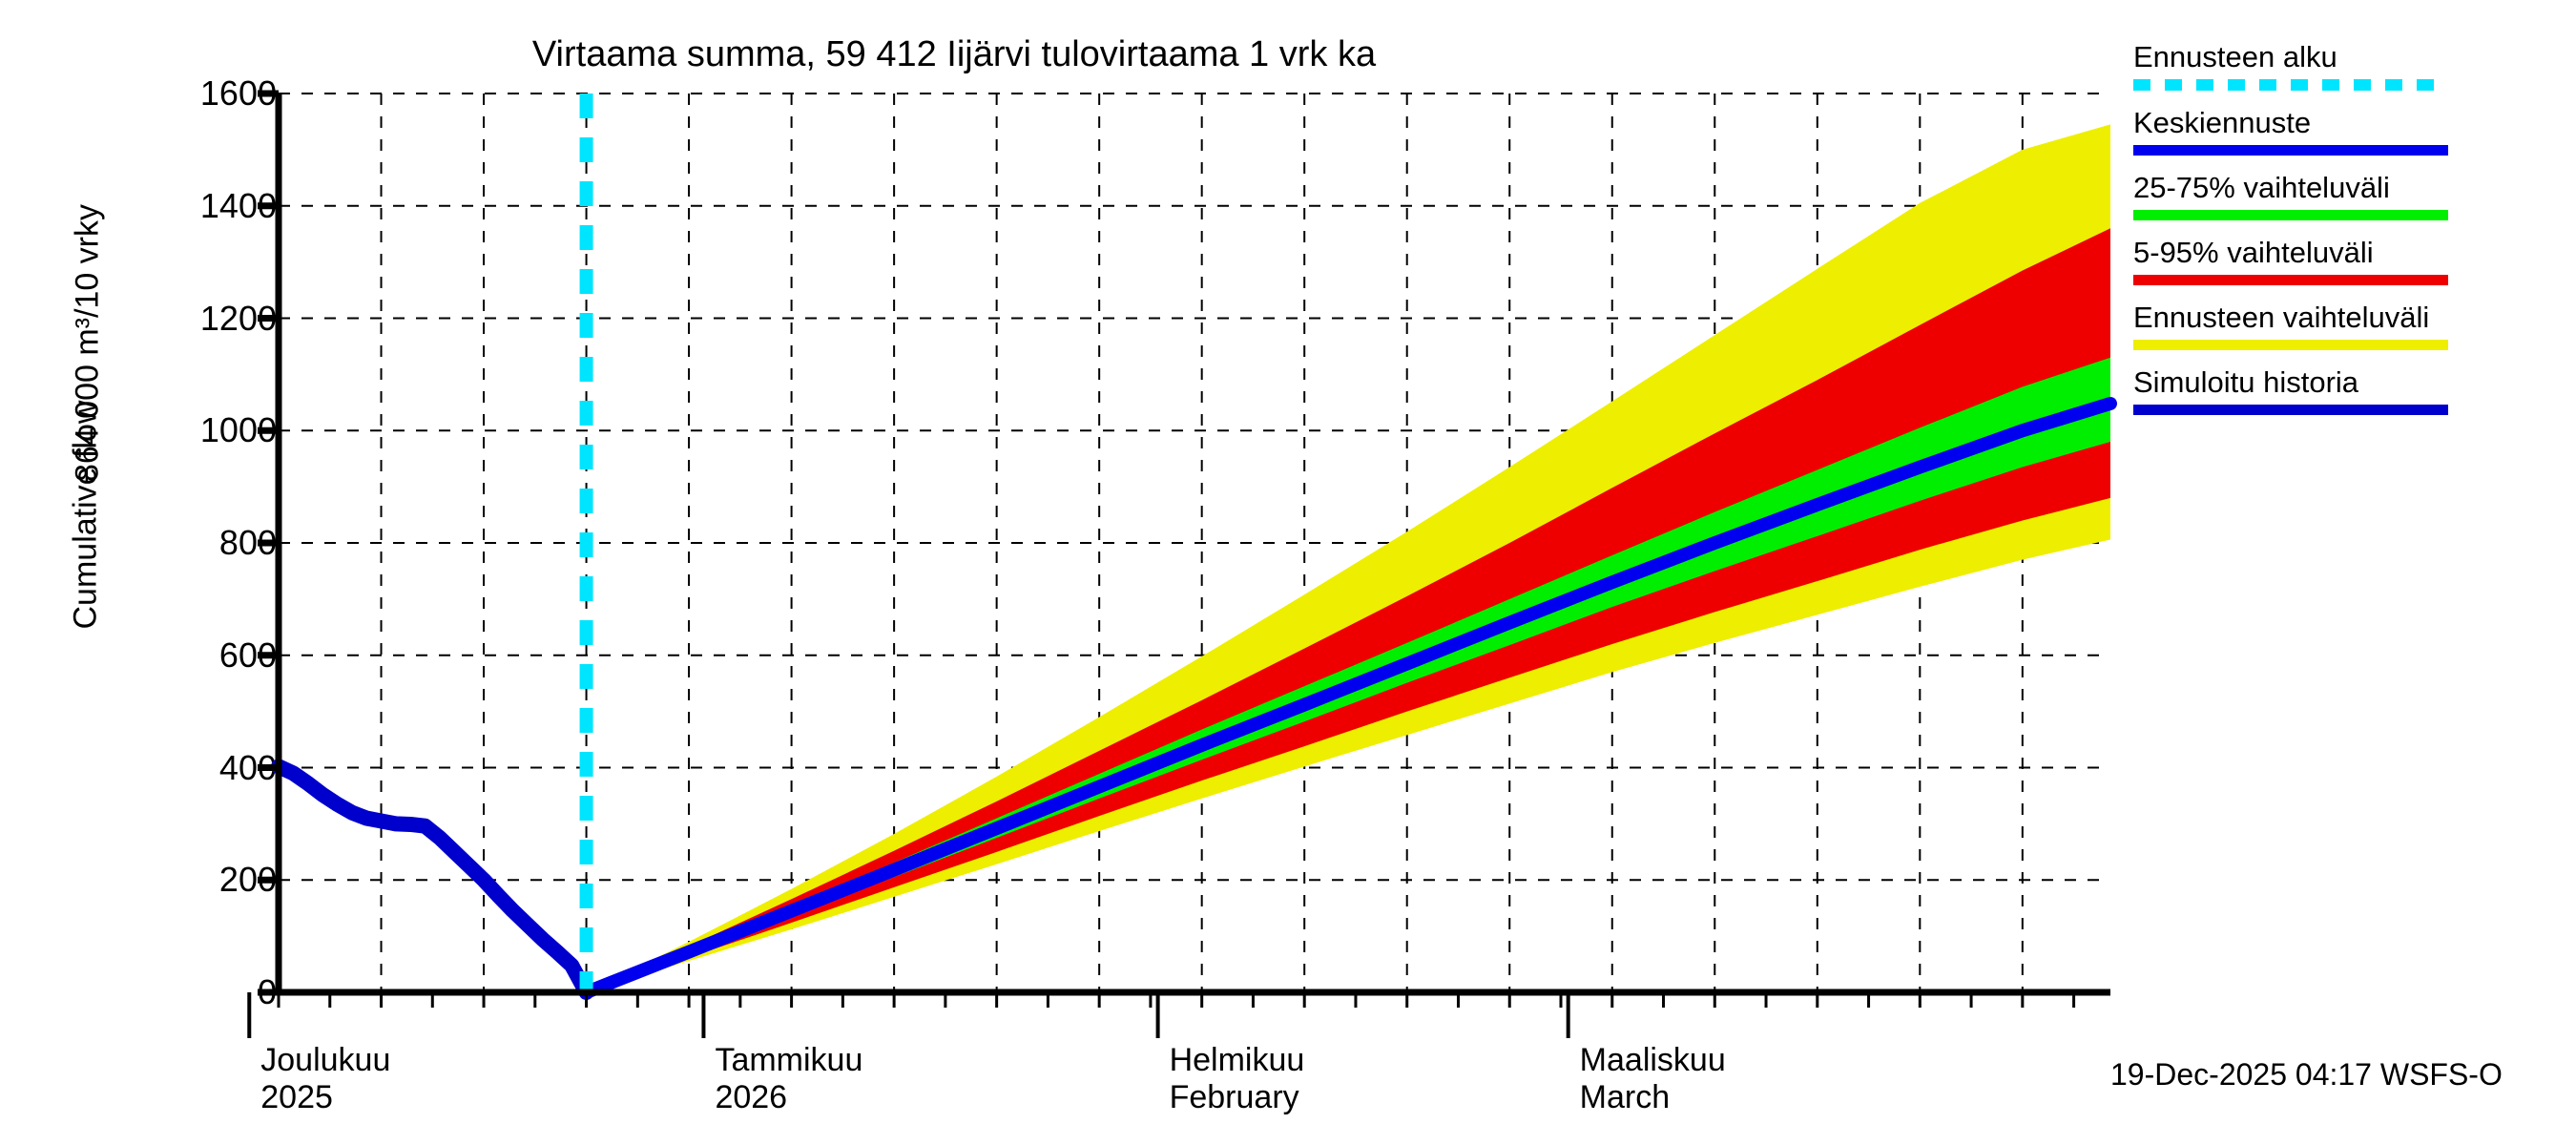 Image resolution: width=2576 pixels, height=1145 pixels. I want to click on legend-item: Simuloitu historia, so click(2354, 390).